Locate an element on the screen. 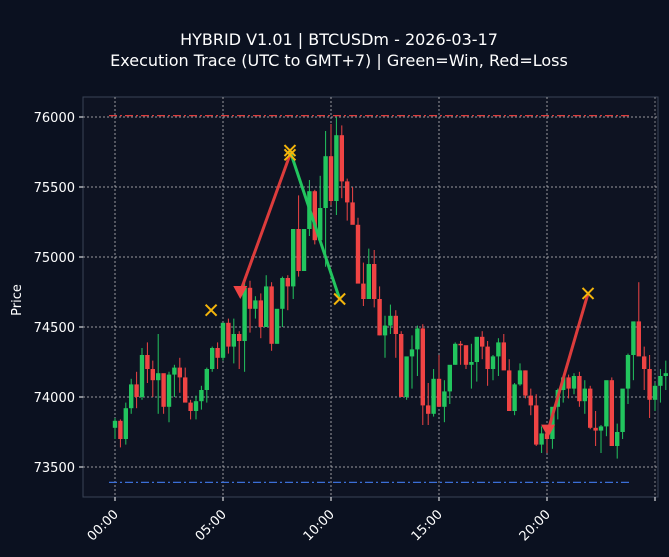  chart-title: HYBRID V1.01 | BTCUSDm - 2026-03-17 is located at coordinates (339, 39).